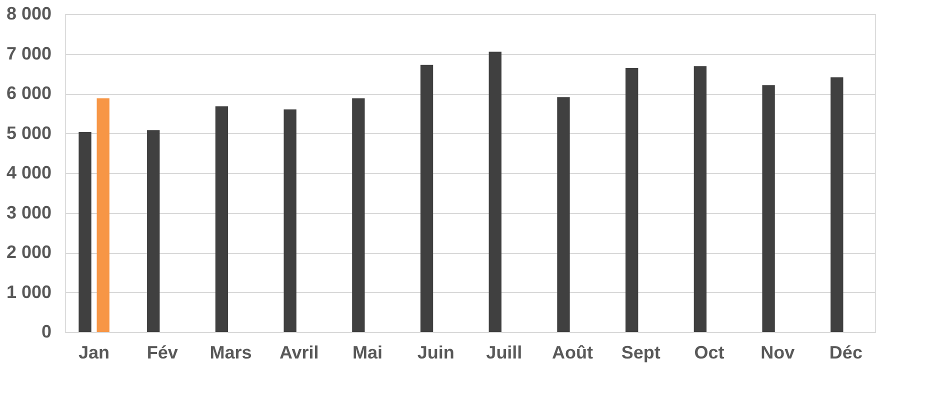 The width and height of the screenshot is (927, 393). I want to click on x-tick-label: Déc, so click(845, 352).